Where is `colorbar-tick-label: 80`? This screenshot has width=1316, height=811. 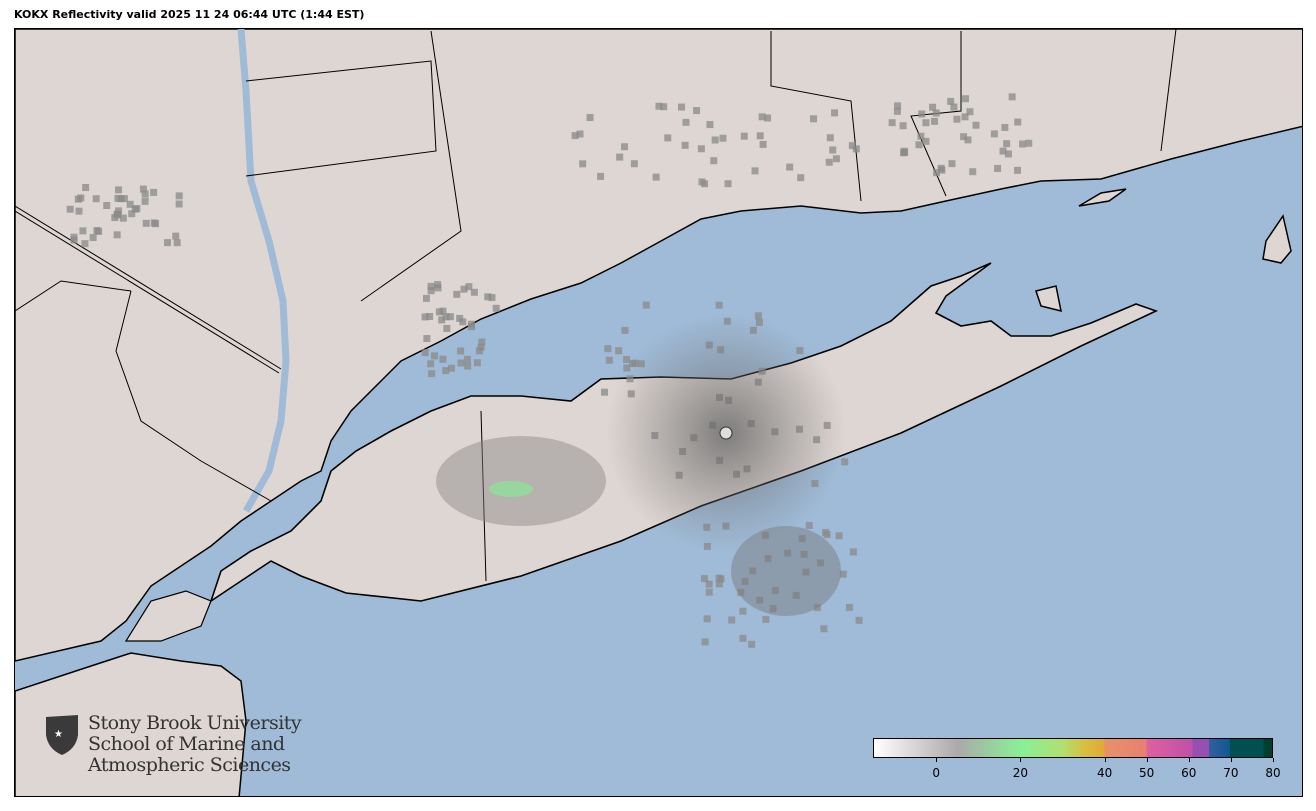 colorbar-tick-label: 80 is located at coordinates (1273, 773).